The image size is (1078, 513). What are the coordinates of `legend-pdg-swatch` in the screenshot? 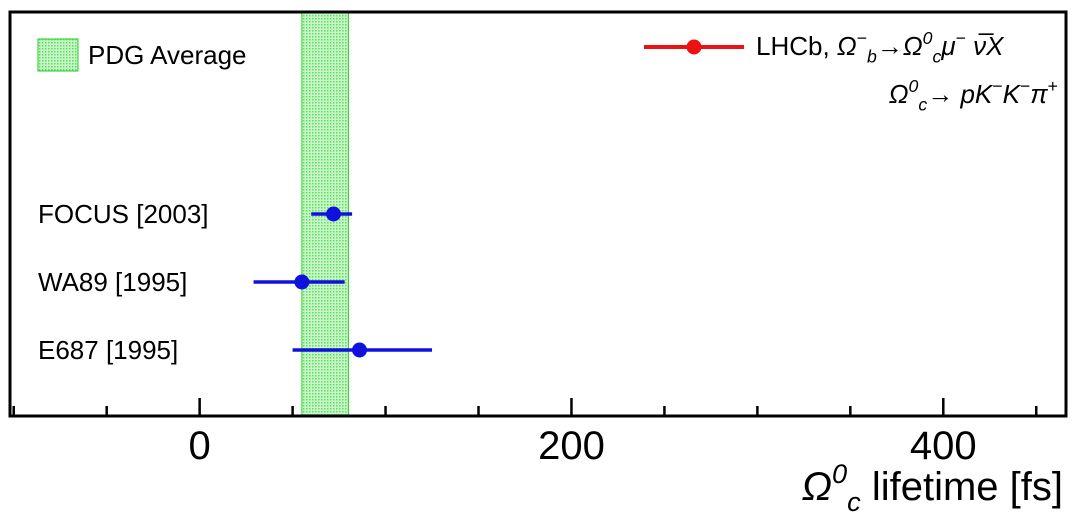 It's located at (58, 55).